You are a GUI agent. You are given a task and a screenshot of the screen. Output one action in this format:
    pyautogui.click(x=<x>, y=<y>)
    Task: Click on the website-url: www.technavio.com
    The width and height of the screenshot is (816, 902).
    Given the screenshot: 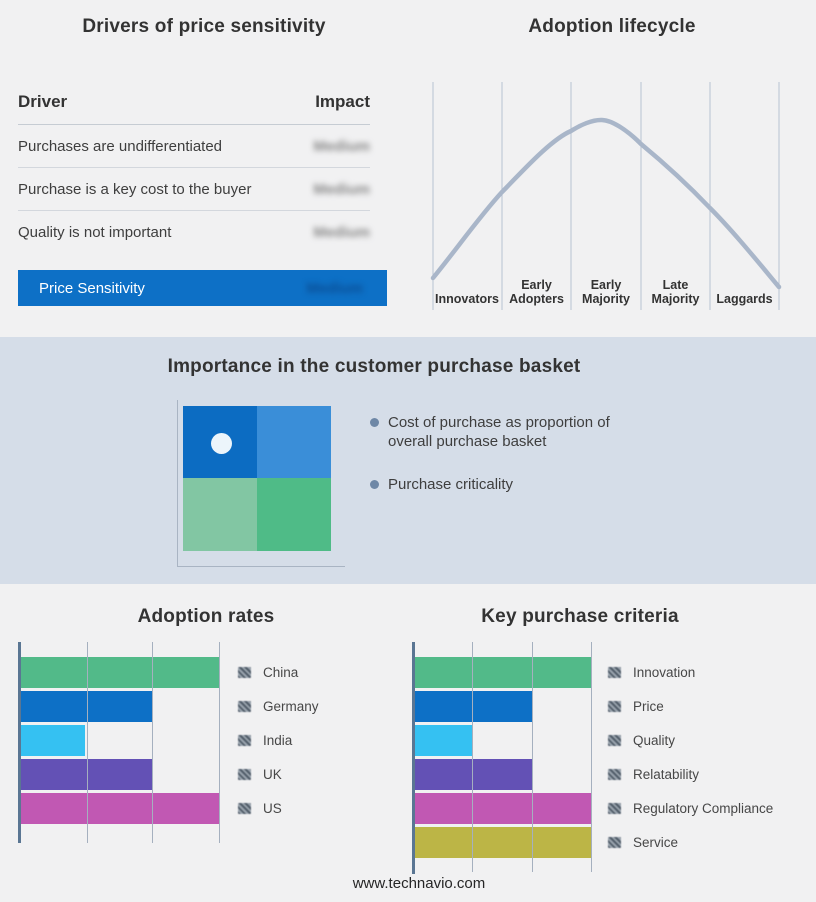 What is the action you would take?
    pyautogui.click(x=419, y=883)
    